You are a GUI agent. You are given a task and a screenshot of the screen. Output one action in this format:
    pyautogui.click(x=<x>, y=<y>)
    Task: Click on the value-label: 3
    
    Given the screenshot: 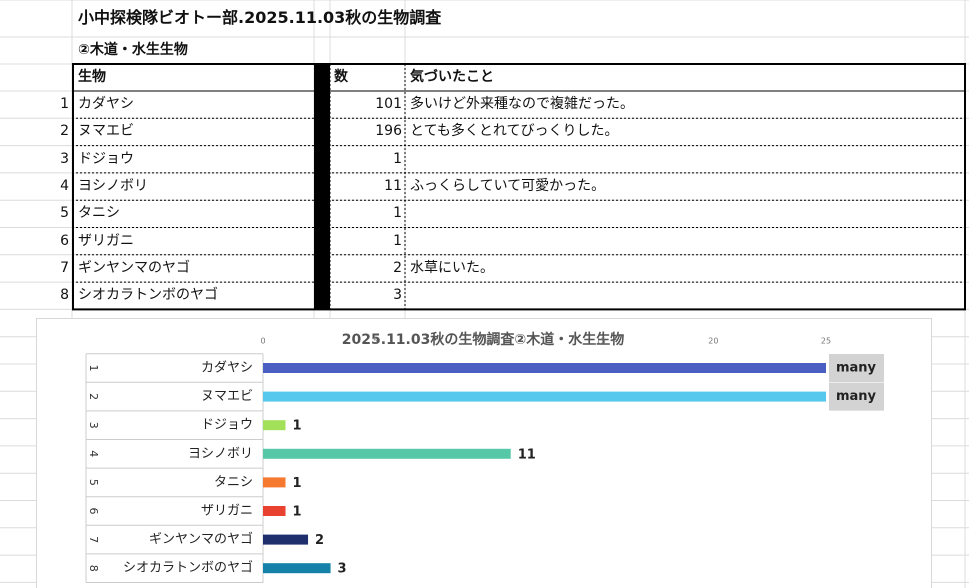 What is the action you would take?
    pyautogui.click(x=342, y=569)
    